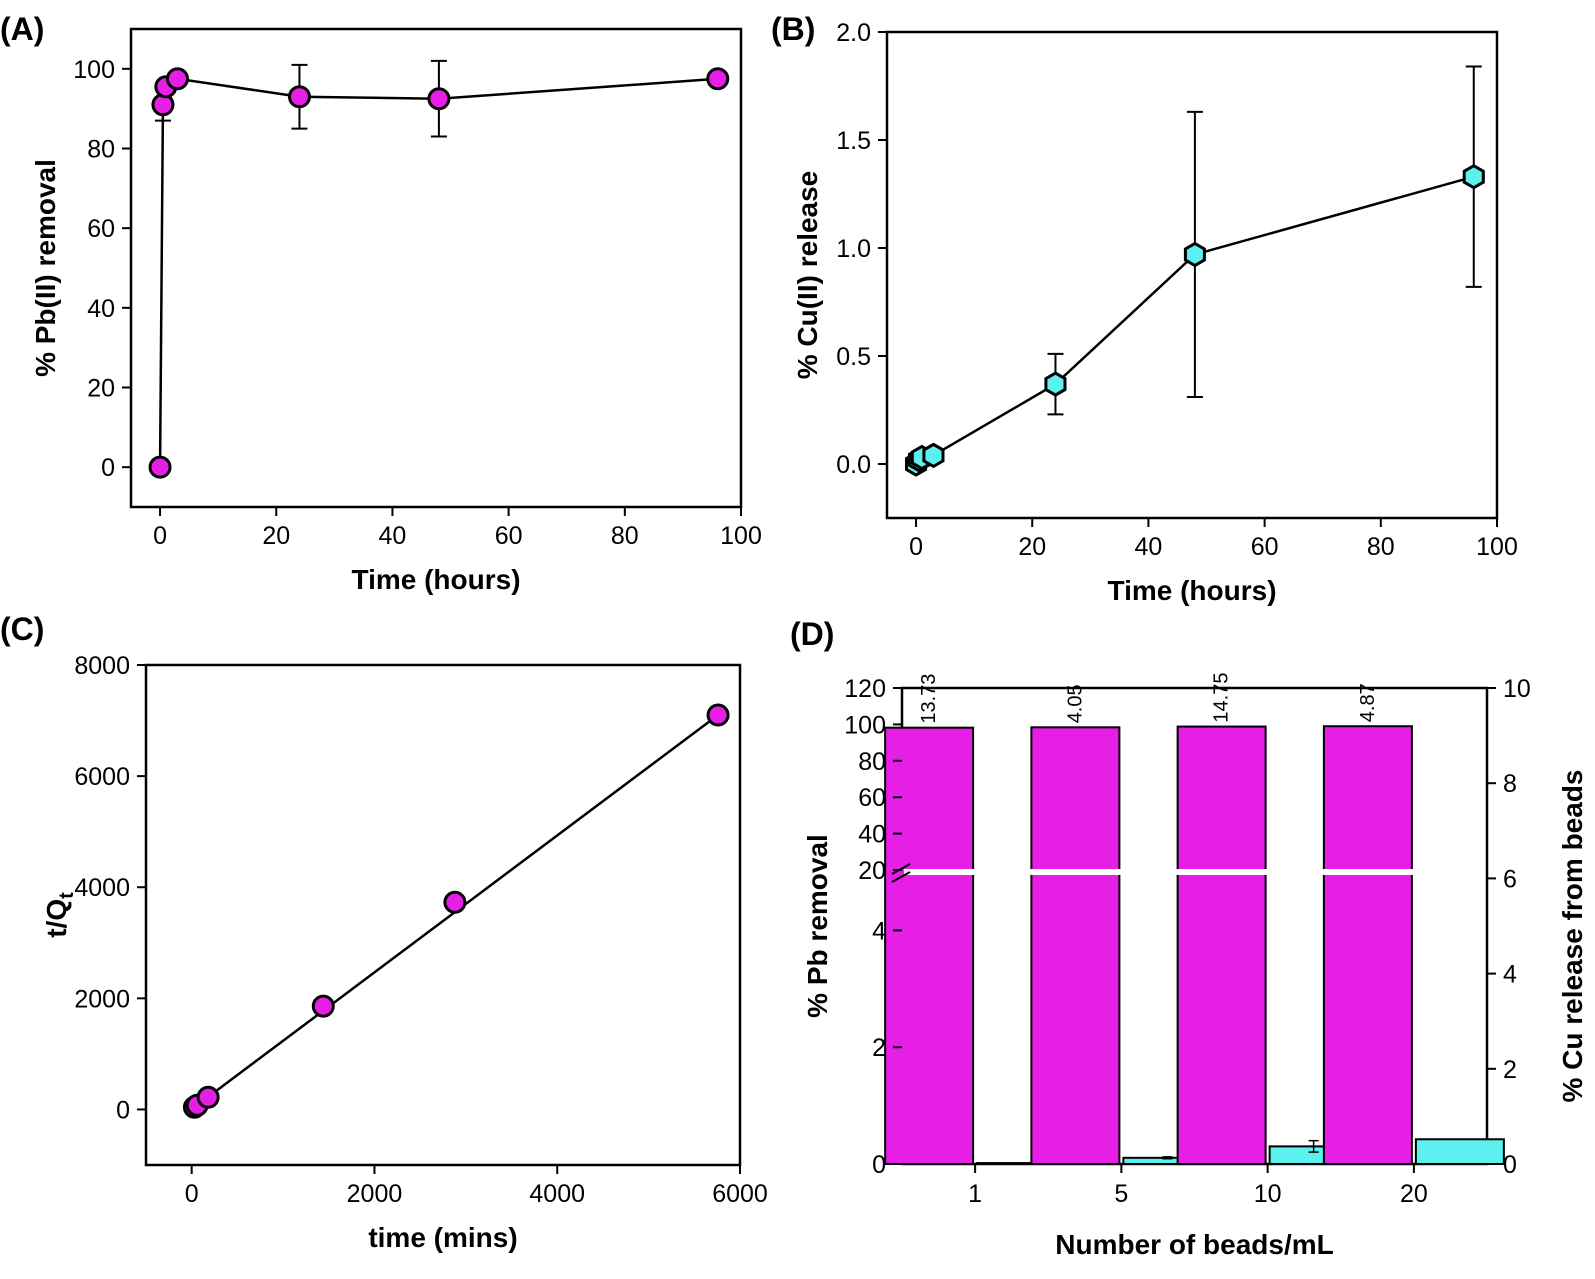 This screenshot has height=1279, width=1595. Describe the element at coordinates (975, 1194) in the screenshot. I see `x-tick-label: 1` at that location.